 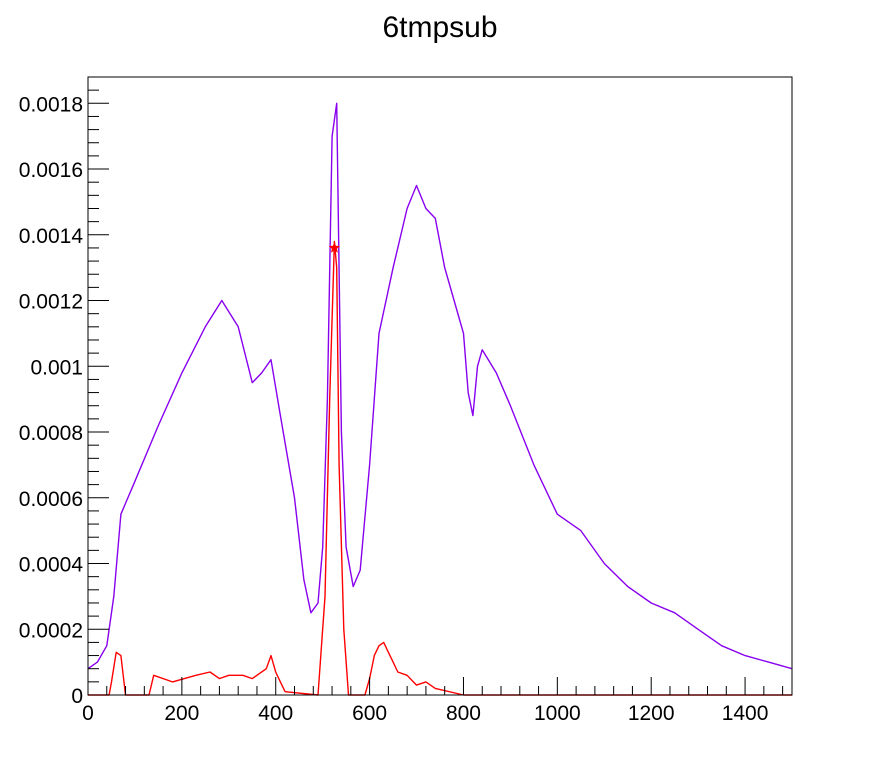 What do you see at coordinates (51, 236) in the screenshot?
I see `y-tick-label: 0.0014` at bounding box center [51, 236].